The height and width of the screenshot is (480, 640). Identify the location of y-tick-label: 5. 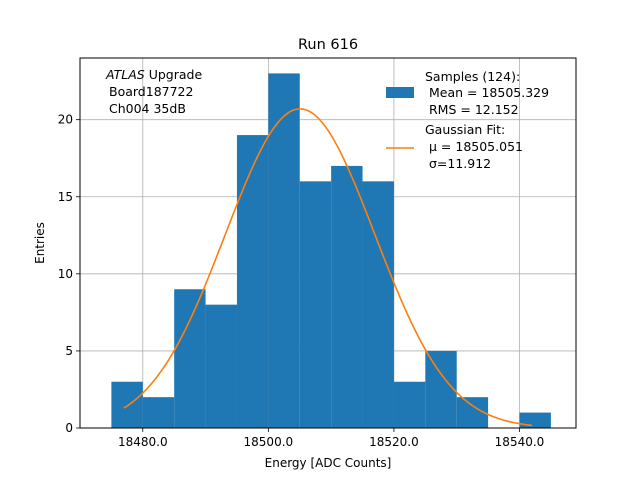
(69, 351).